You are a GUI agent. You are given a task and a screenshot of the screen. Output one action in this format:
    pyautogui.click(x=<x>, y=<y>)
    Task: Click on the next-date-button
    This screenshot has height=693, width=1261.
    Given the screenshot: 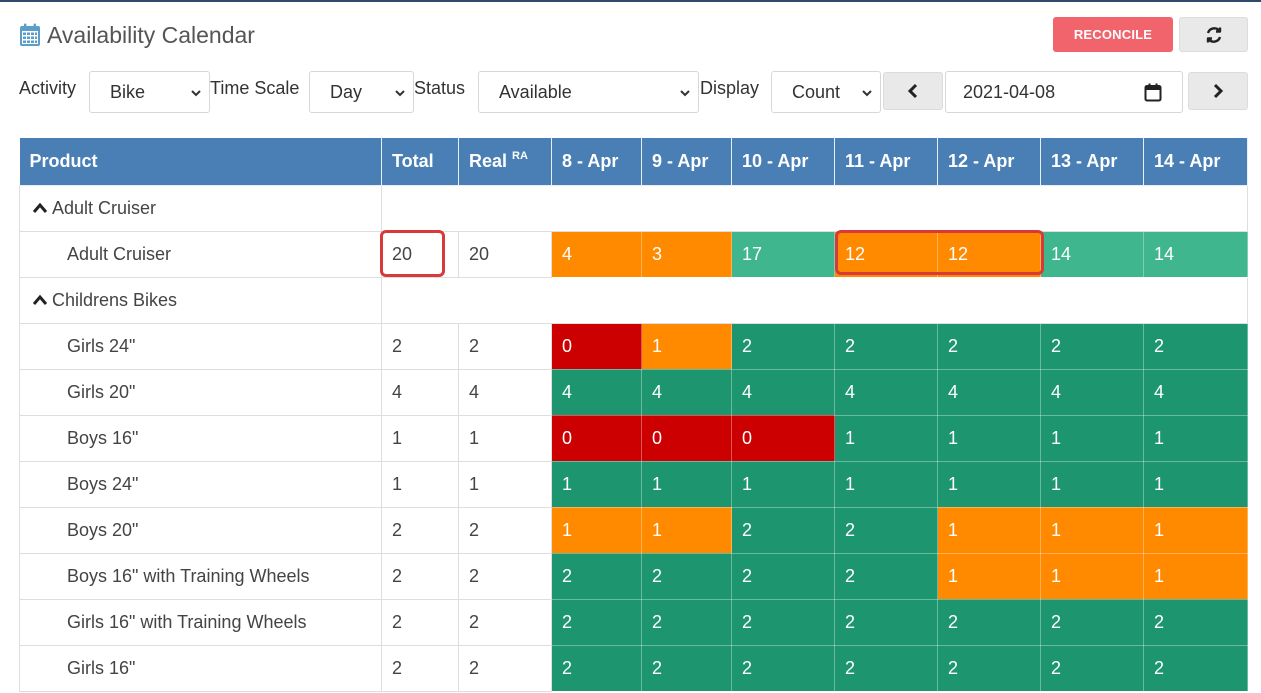 What is the action you would take?
    pyautogui.click(x=1218, y=91)
    